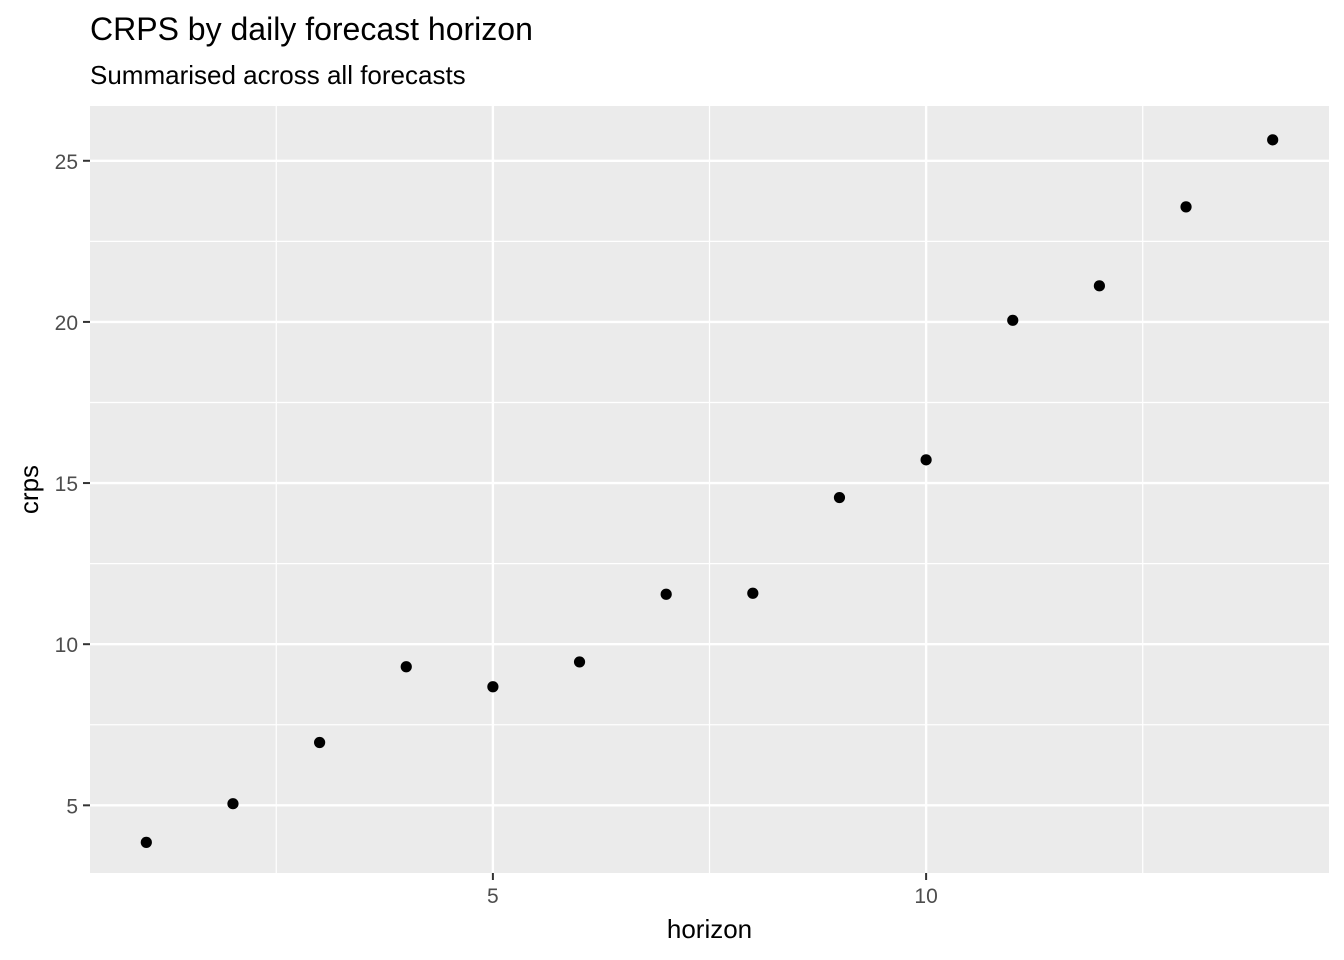  I want to click on x-axis-title: horizon, so click(709, 929).